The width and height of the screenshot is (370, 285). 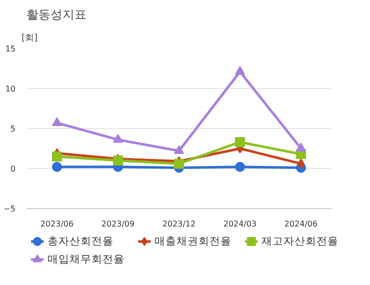 I want to click on x-tick-label: 2023/09, so click(x=118, y=224).